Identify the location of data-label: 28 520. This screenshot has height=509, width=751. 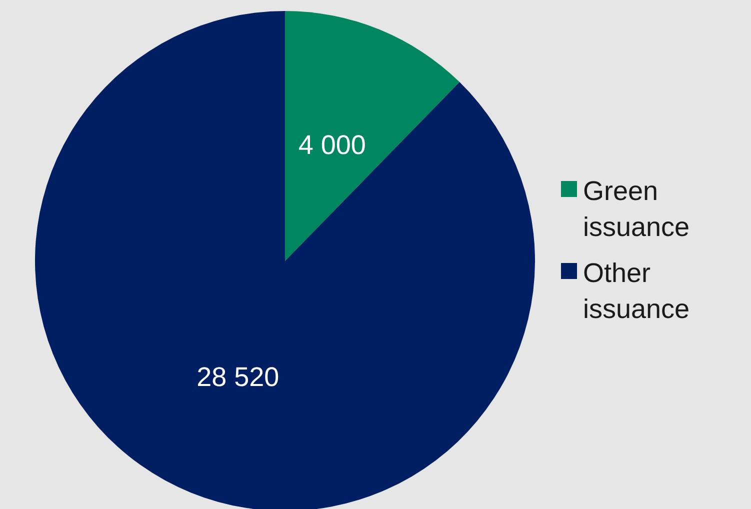
(238, 377).